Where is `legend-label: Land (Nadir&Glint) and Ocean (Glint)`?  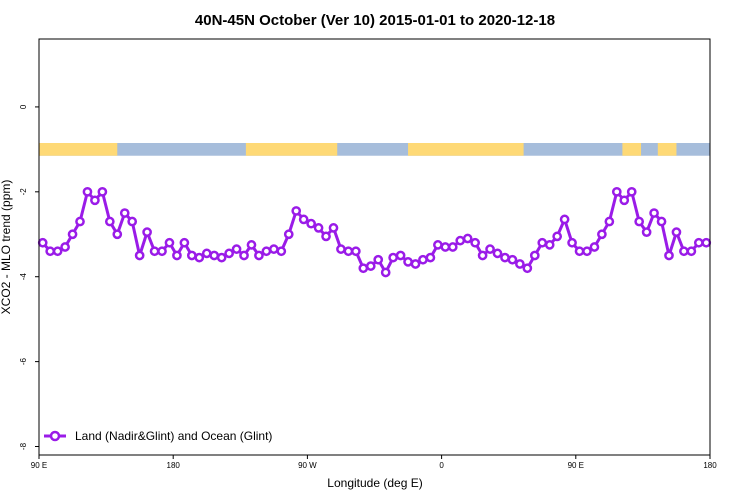 legend-label: Land (Nadir&Glint) and Ocean (Glint) is located at coordinates (173, 436).